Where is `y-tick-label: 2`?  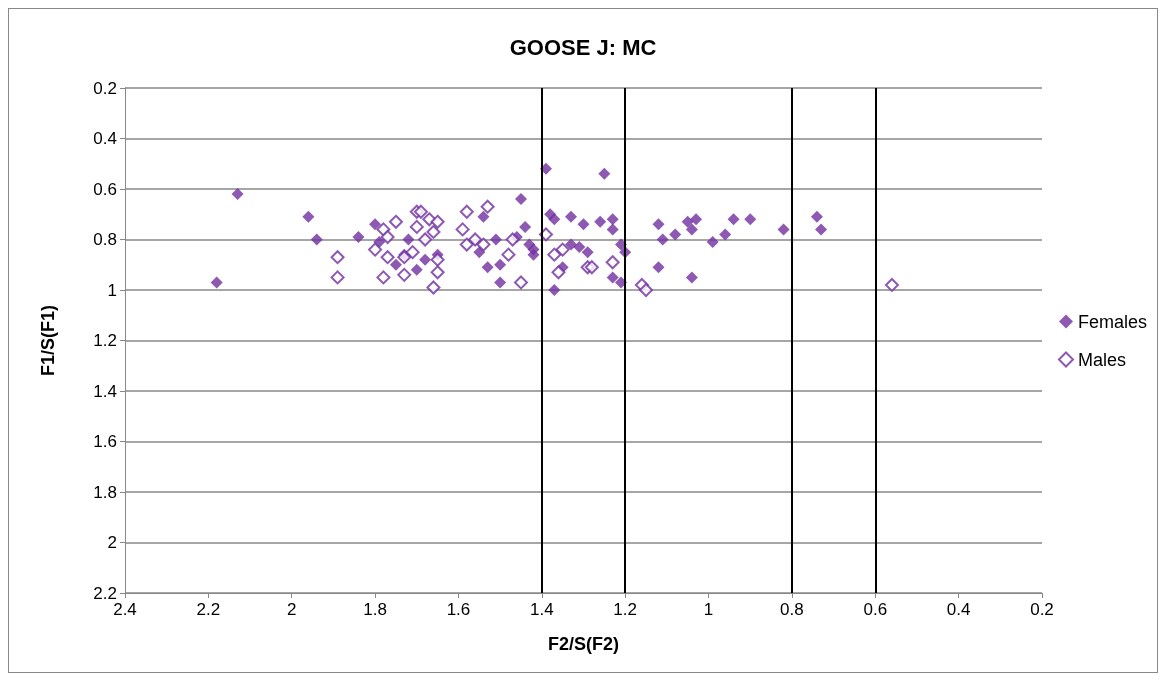 y-tick-label: 2 is located at coordinates (112, 542).